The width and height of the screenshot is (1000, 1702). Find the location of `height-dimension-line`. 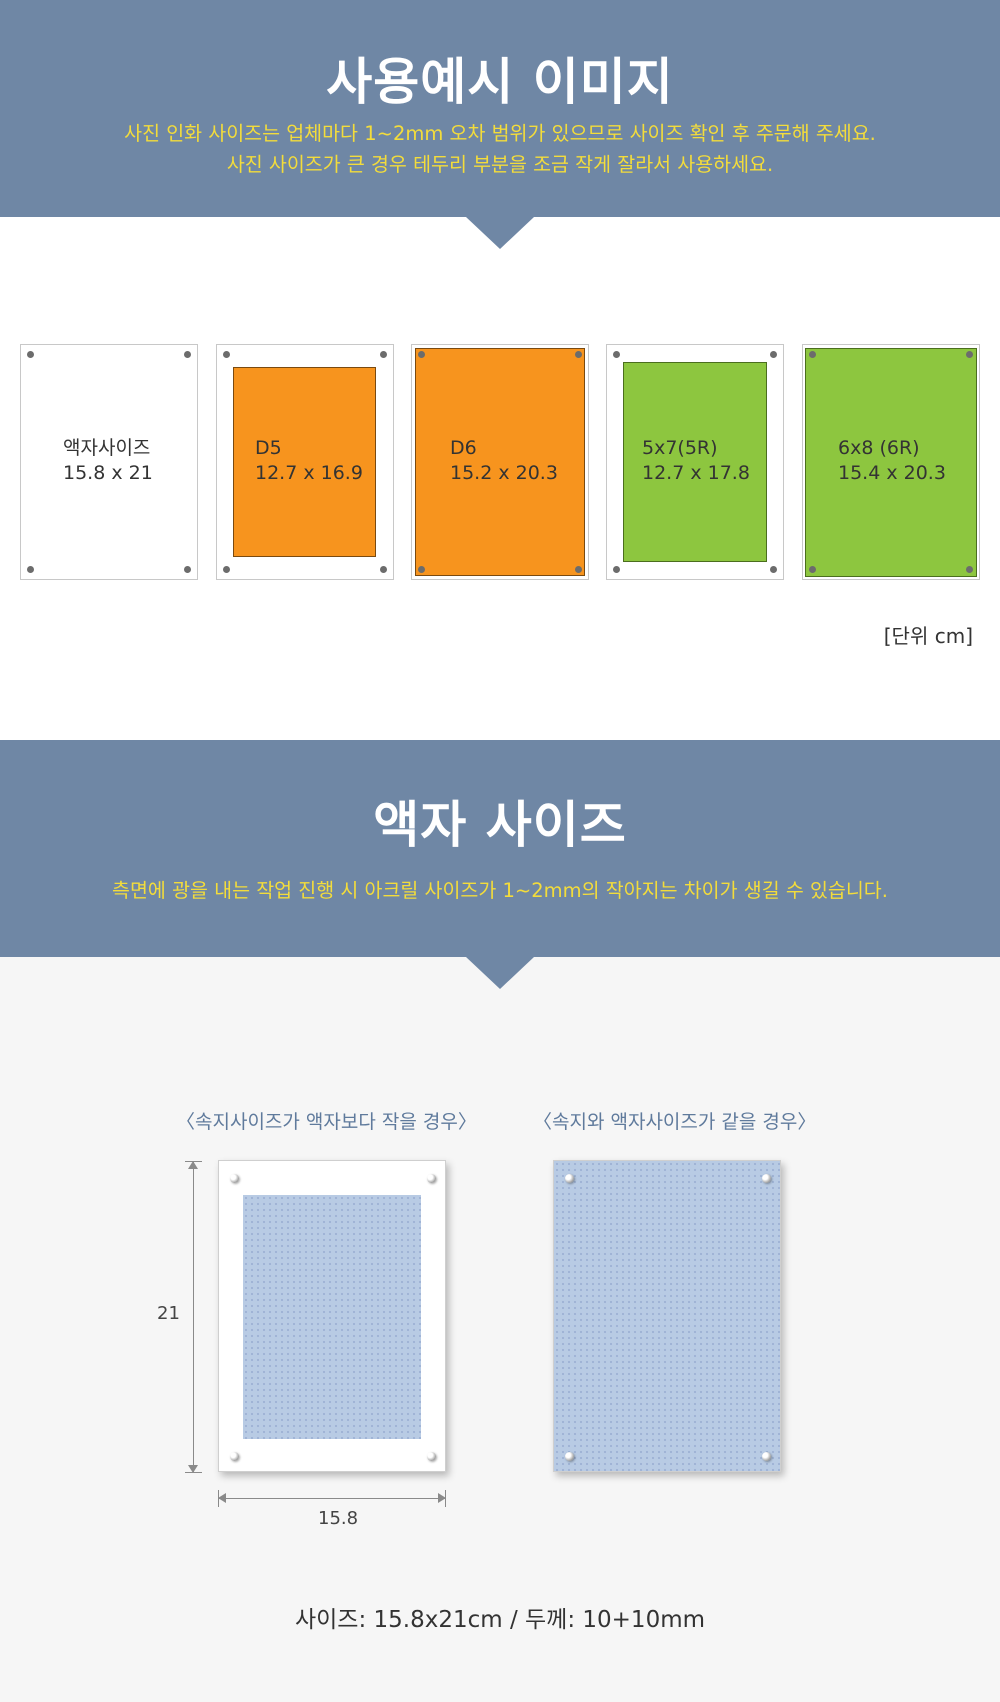

height-dimension-line is located at coordinates (193, 1317).